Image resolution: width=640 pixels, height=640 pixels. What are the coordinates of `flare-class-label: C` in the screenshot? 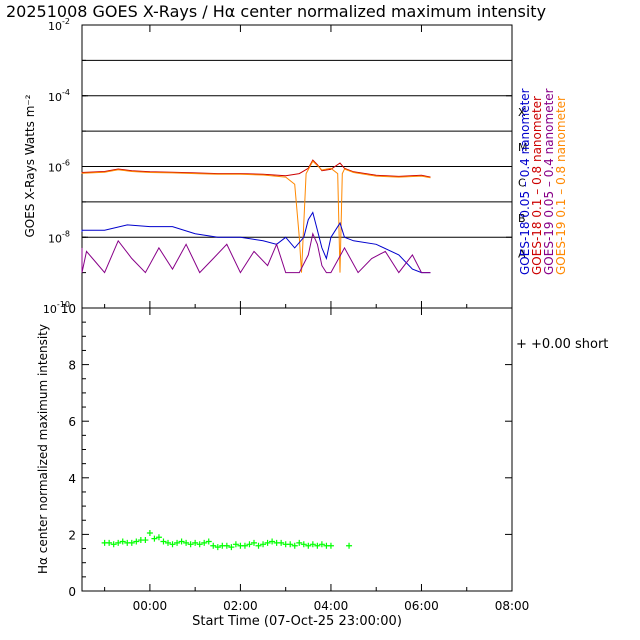 It's located at (522, 183).